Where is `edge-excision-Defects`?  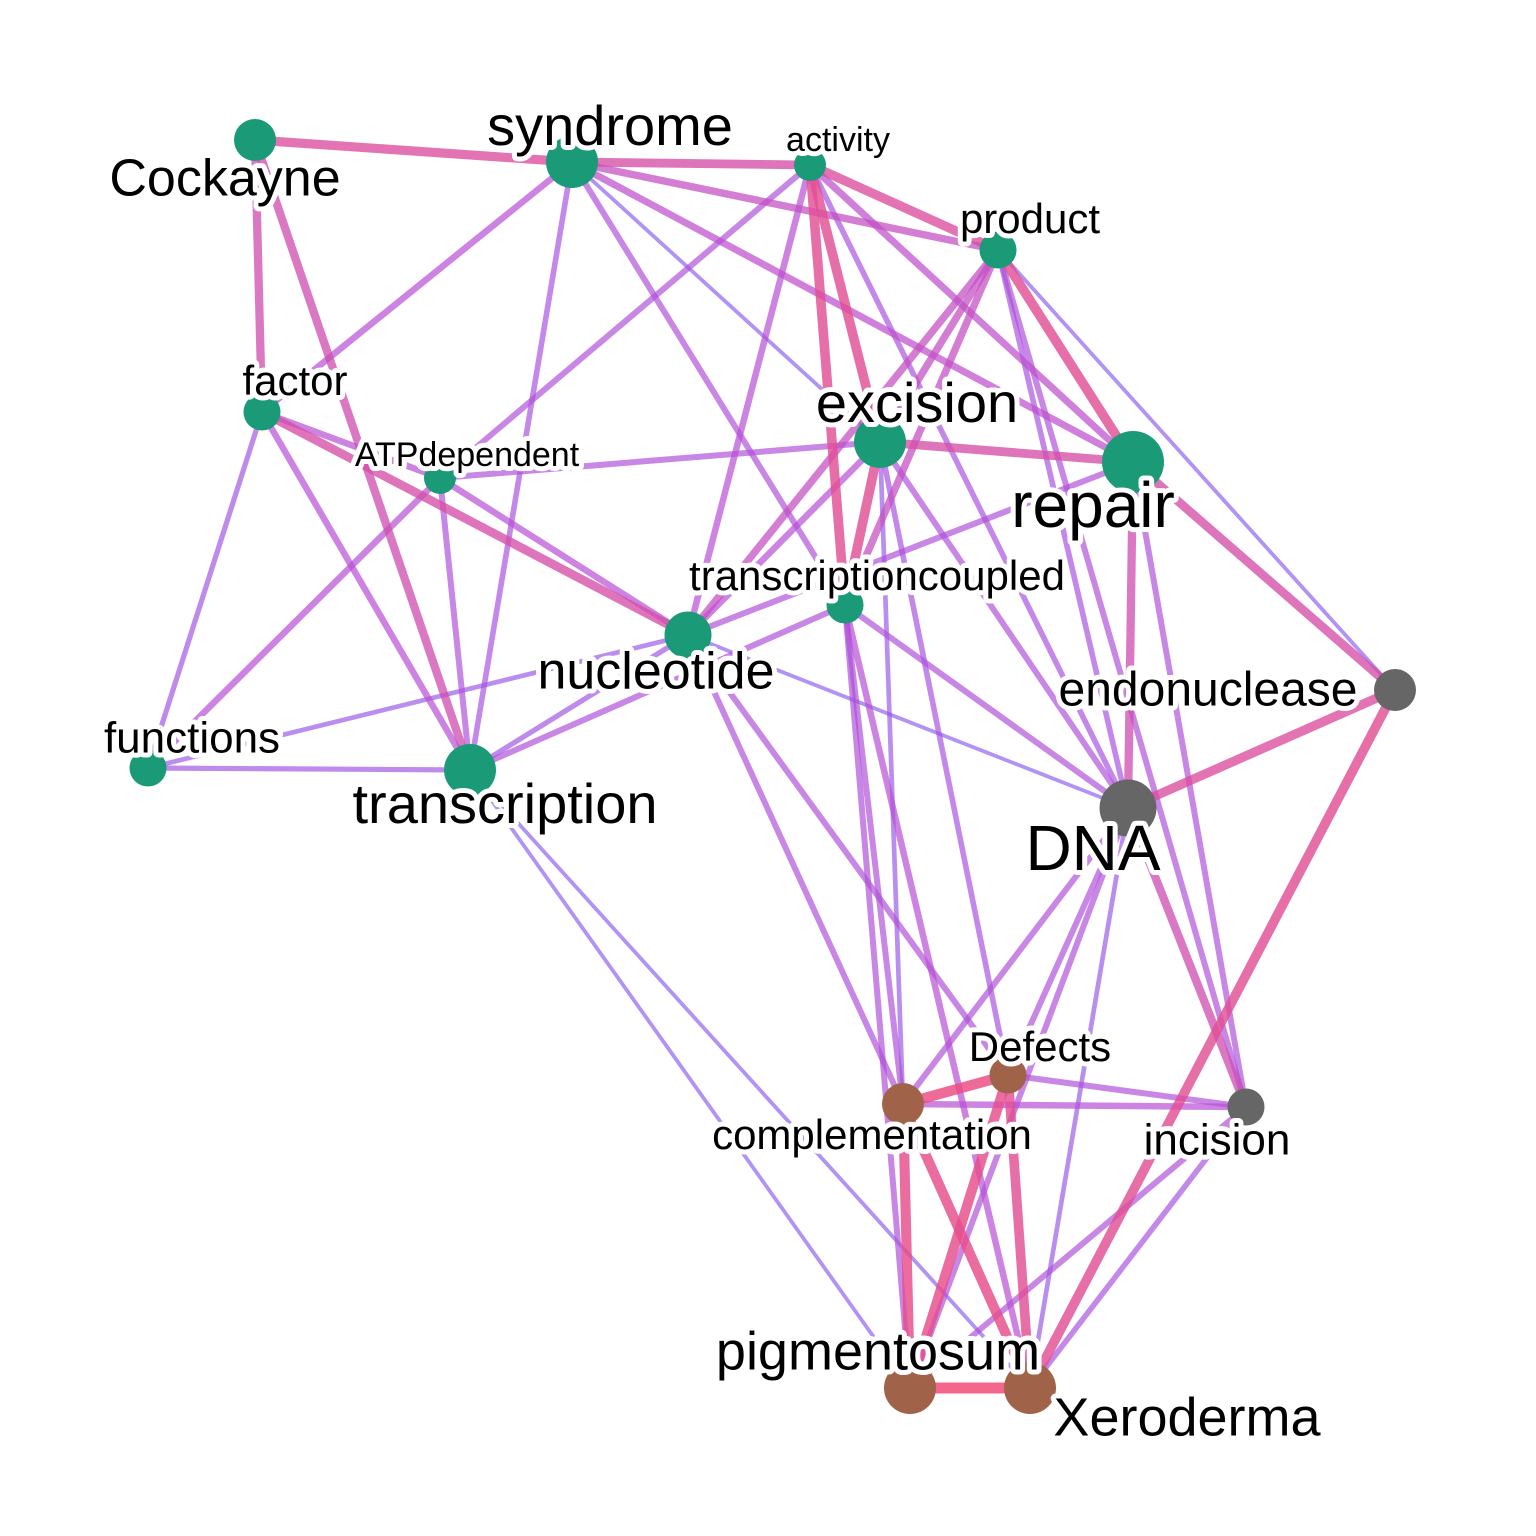 edge-excision-Defects is located at coordinates (944, 758).